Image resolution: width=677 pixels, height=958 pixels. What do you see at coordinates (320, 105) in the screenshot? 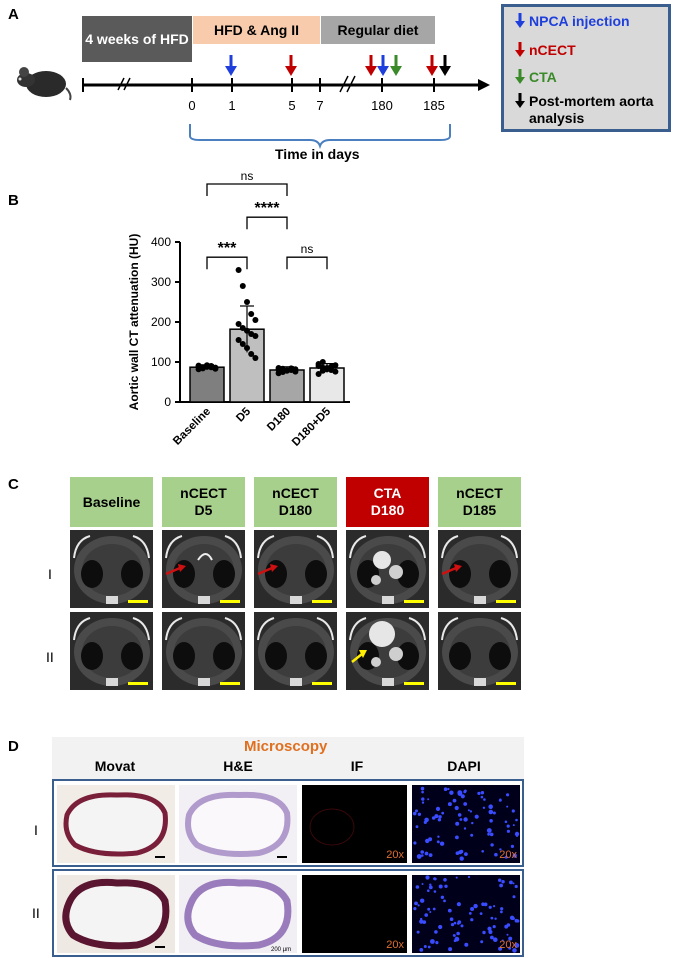
I see `tick-7: 7` at bounding box center [320, 105].